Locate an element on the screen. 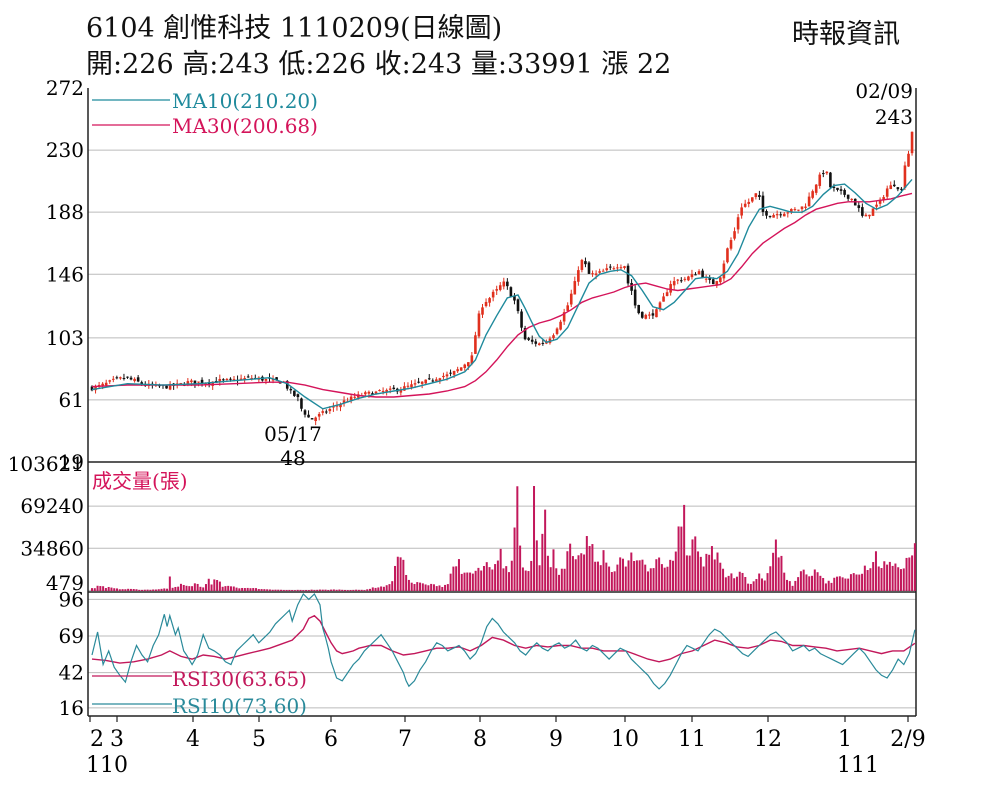 This screenshot has width=1000, height=800. rsi-tick-label: 16 is located at coordinates (71, 708).